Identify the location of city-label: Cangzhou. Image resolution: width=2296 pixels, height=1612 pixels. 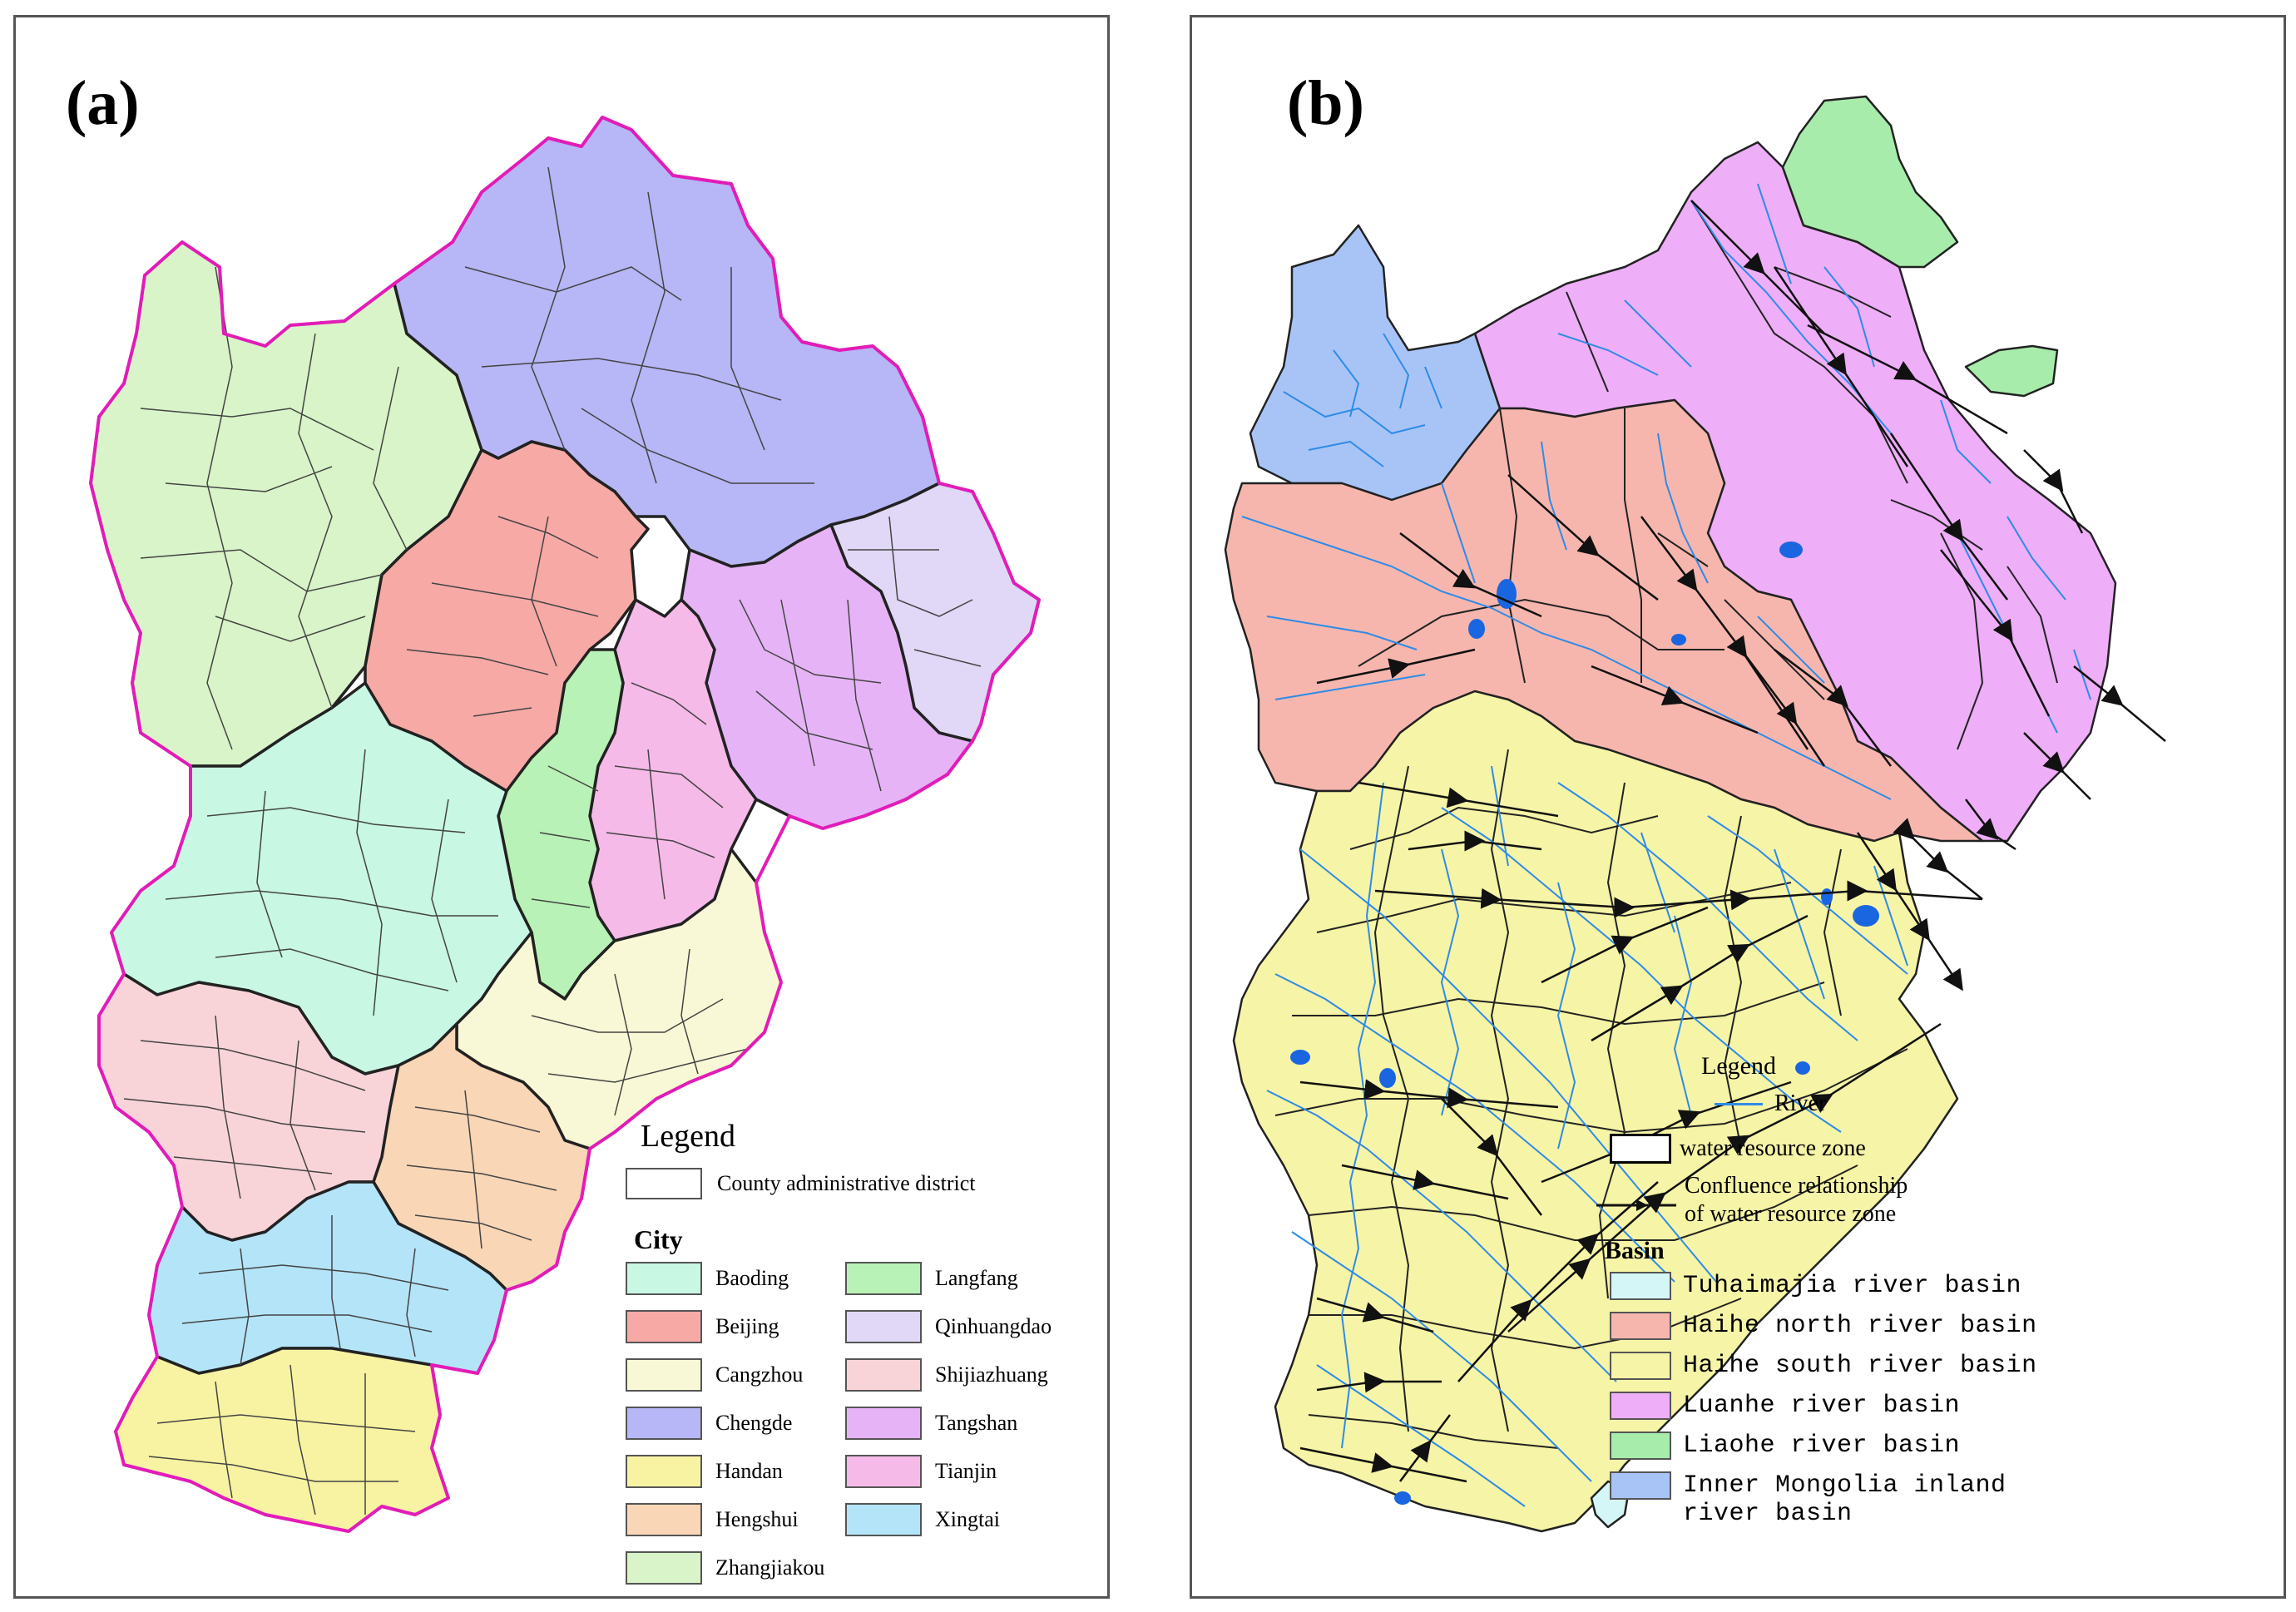
(759, 1374).